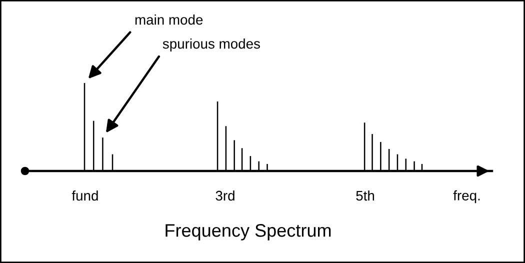 This screenshot has height=263, width=525. Describe the element at coordinates (211, 45) in the screenshot. I see `annotation: spurious modes` at that location.